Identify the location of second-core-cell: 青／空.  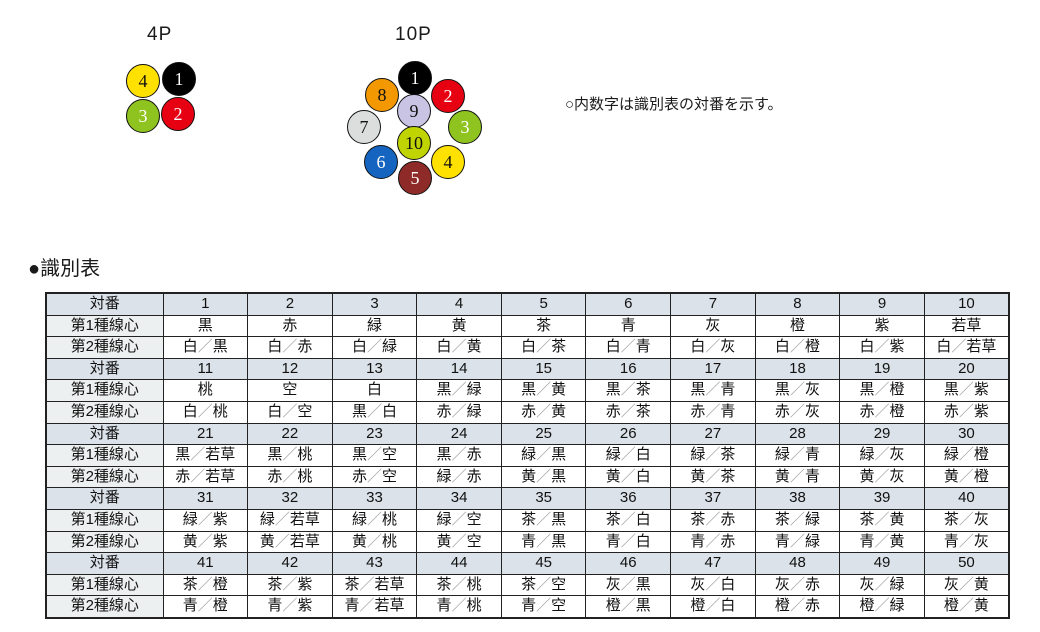
(543, 607).